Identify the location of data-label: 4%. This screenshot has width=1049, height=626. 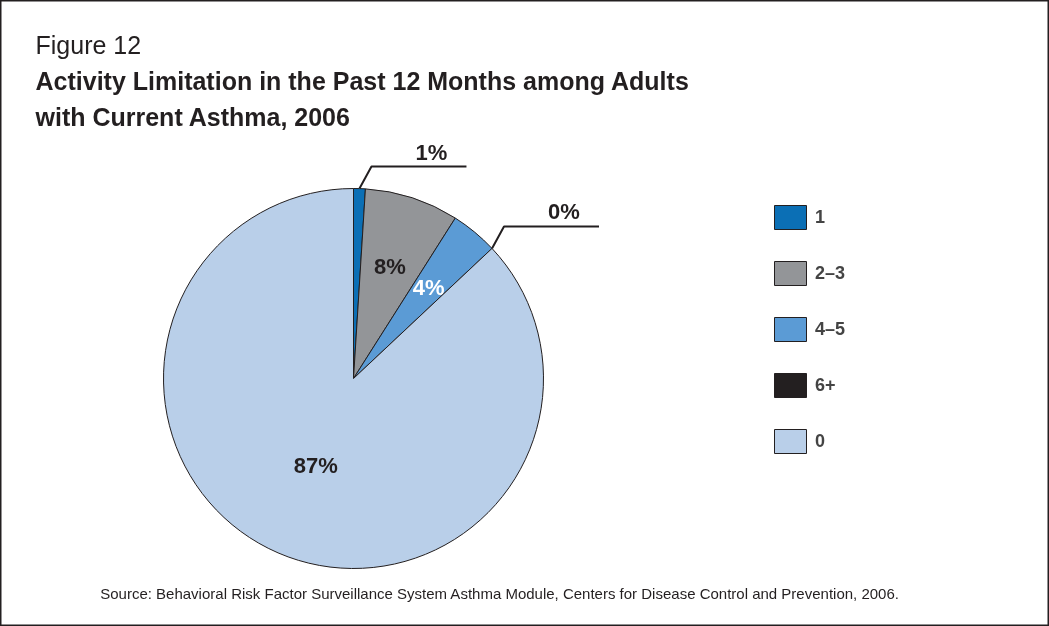
(428, 288).